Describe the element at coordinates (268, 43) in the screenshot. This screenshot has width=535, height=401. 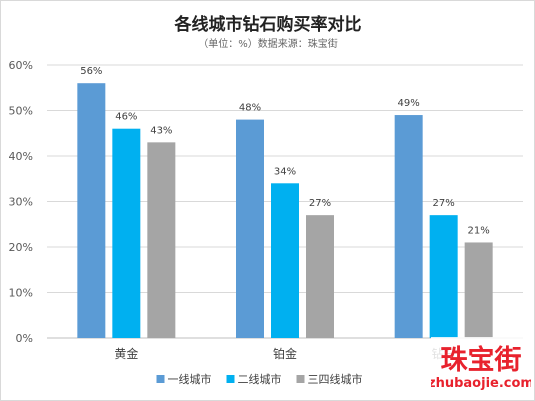
I see `chart-subtitle: （单位：%）数据来源：珠宝街` at that location.